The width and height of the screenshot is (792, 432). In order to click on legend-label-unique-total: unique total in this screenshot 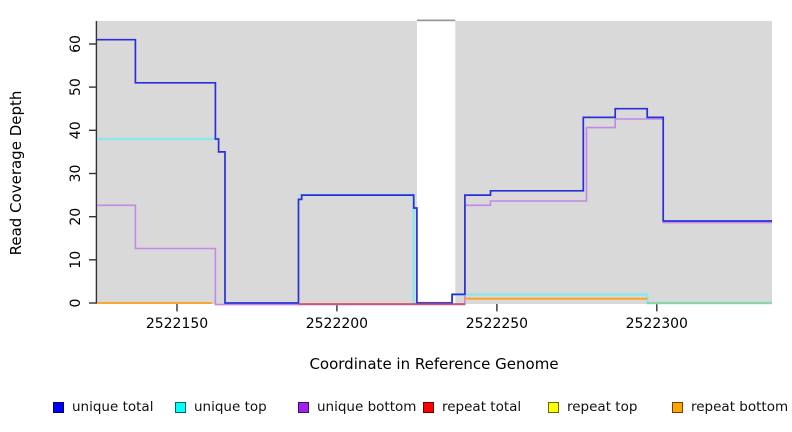, I will do `click(113, 407)`.